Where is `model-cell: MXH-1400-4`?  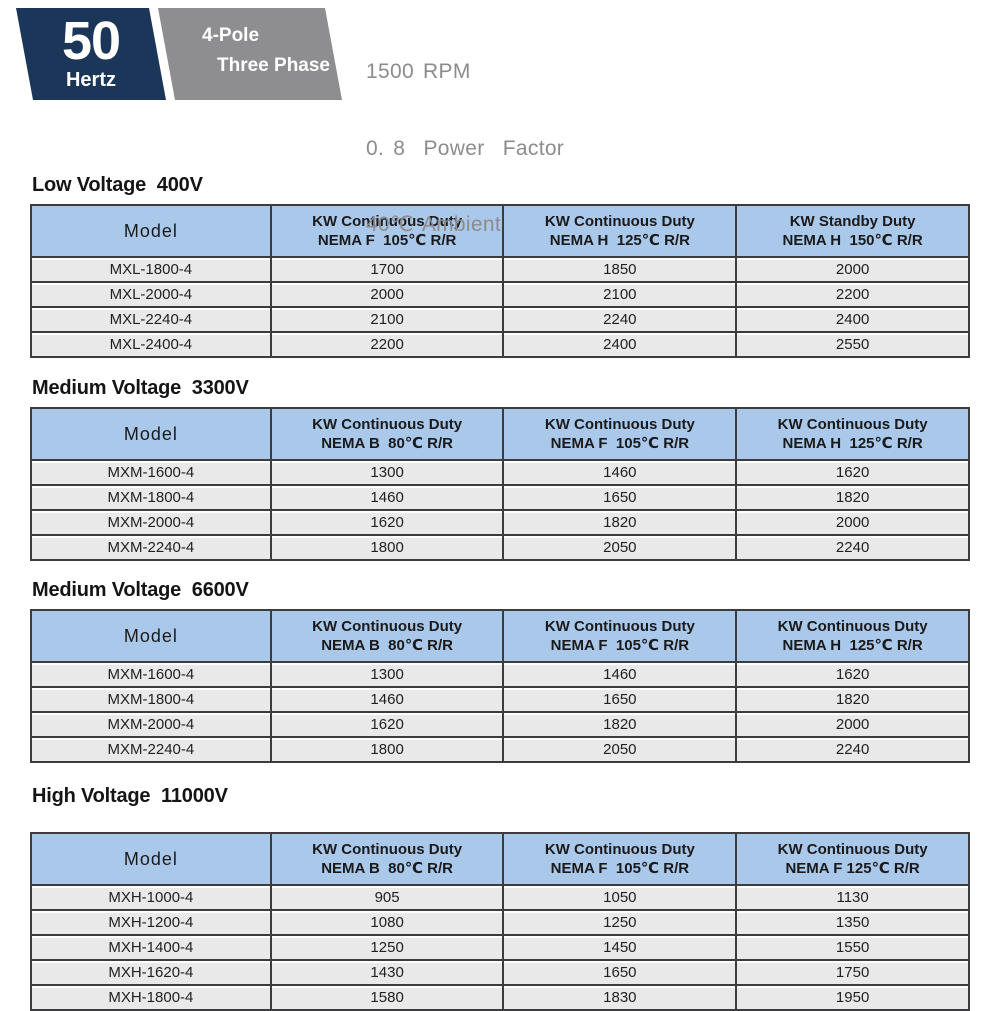 model-cell: MXH-1400-4 is located at coordinates (151, 946).